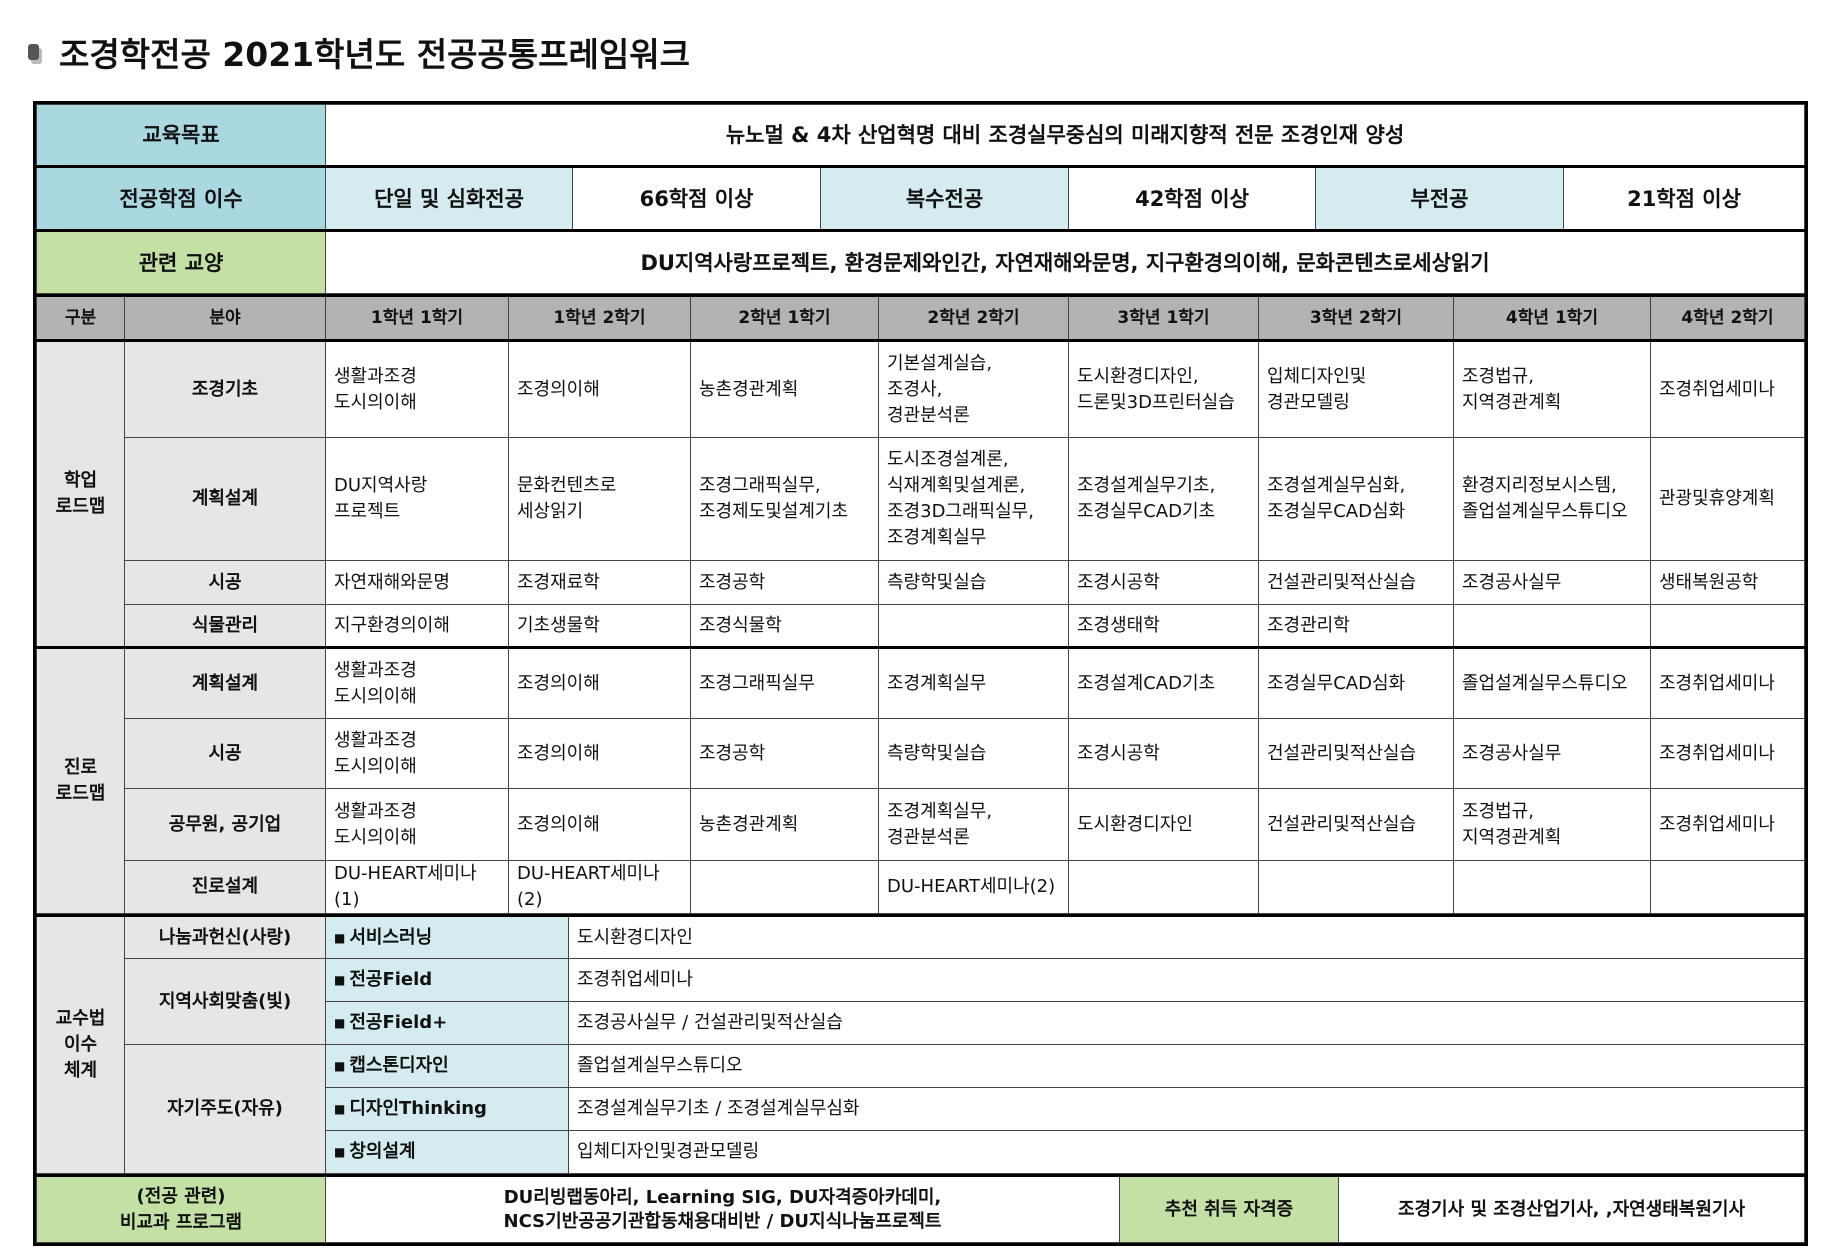  I want to click on teaching-method: ■ 서비스러닝, so click(447, 937).